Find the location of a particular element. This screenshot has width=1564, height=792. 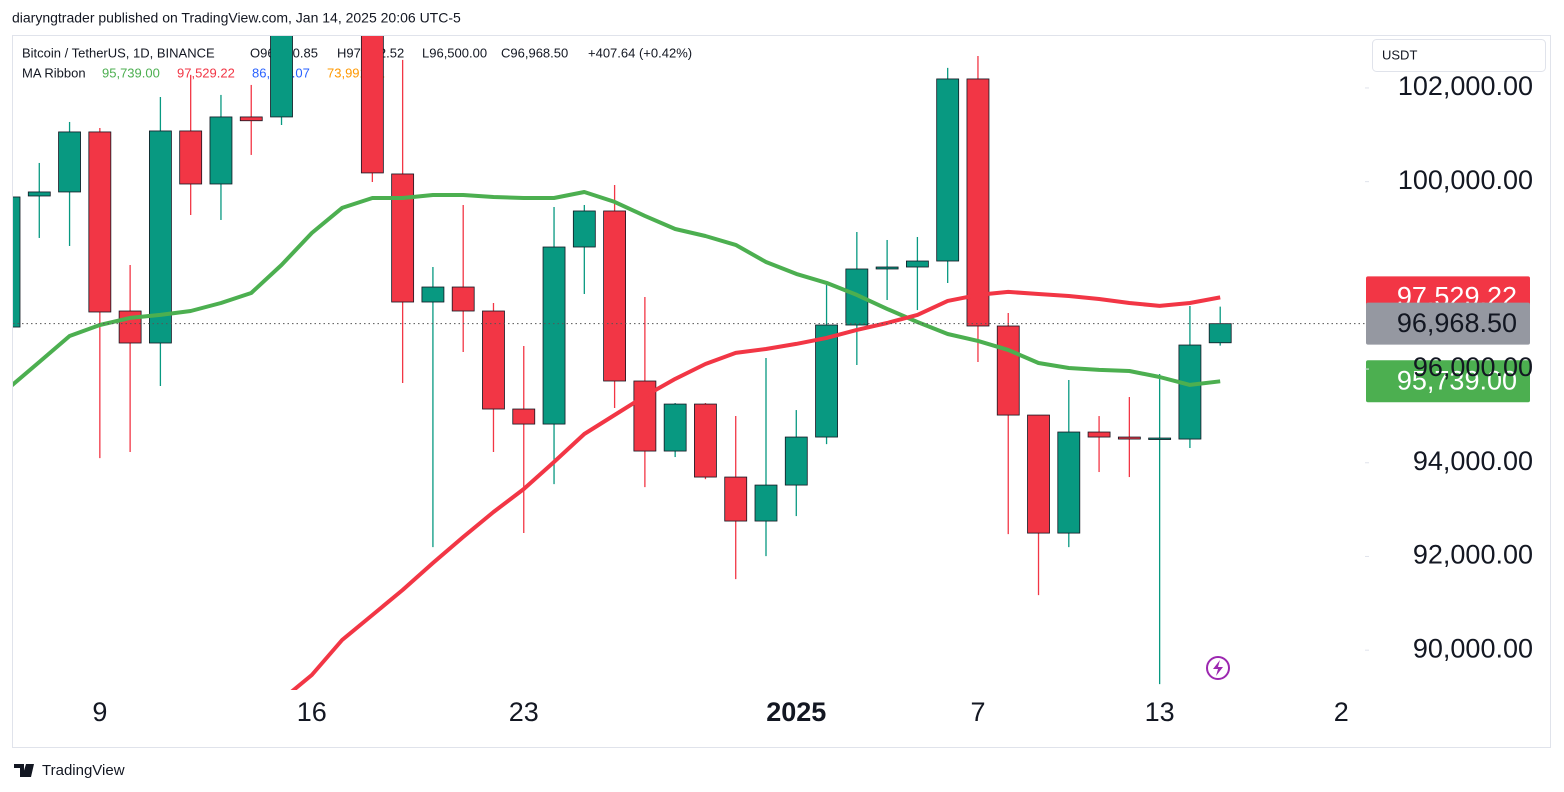

ohlc-label: L96,500.00 is located at coordinates (454, 52).